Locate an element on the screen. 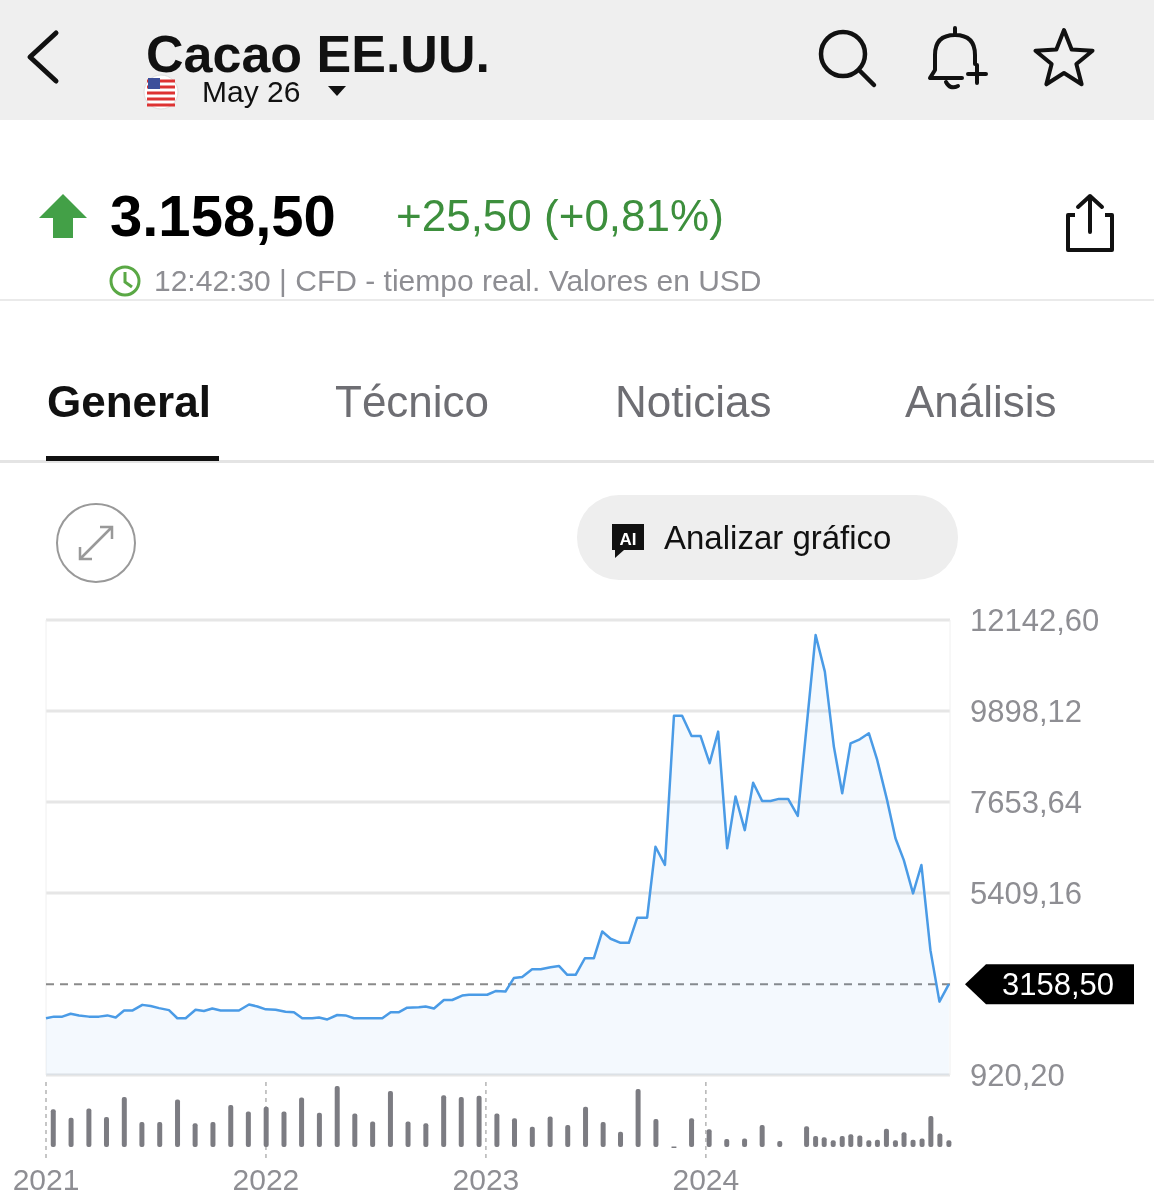  y-tick-label: 5409,16 is located at coordinates (1026, 893).